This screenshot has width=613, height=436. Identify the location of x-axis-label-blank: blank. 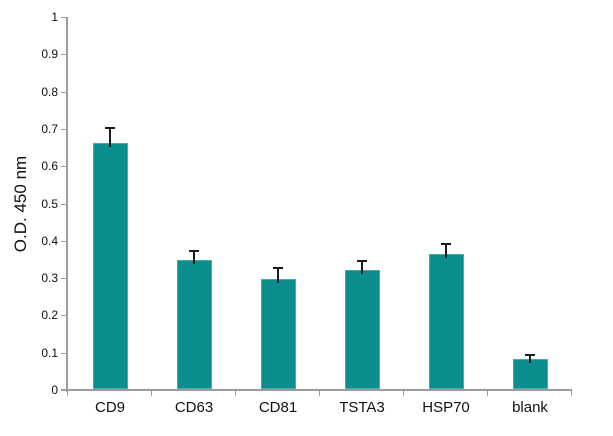
(530, 407).